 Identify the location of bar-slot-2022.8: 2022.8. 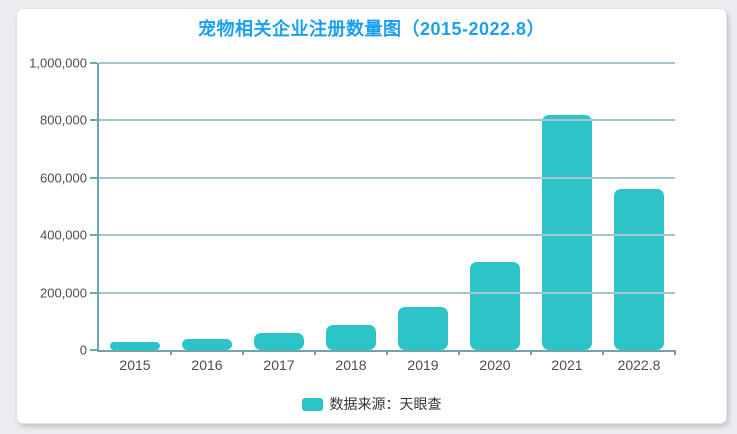
(639, 218).